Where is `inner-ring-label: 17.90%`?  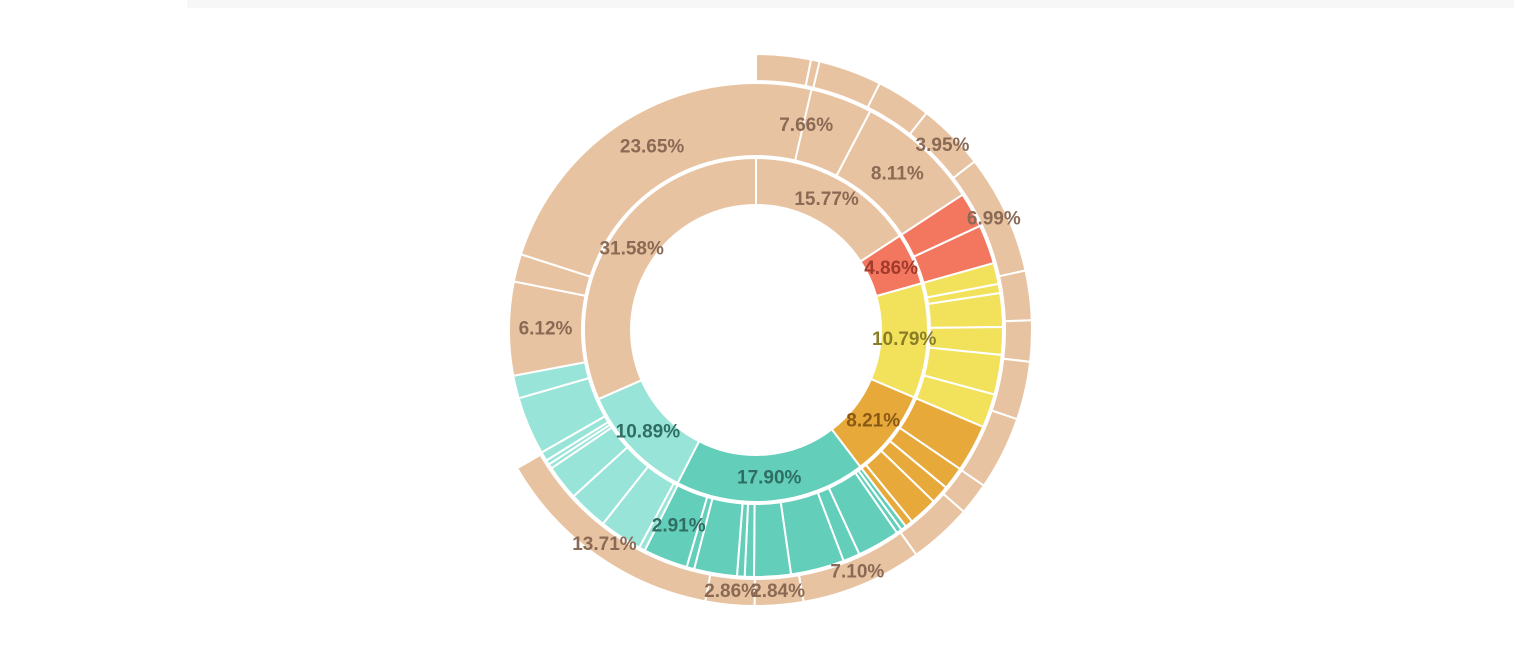
inner-ring-label: 17.90% is located at coordinates (769, 477).